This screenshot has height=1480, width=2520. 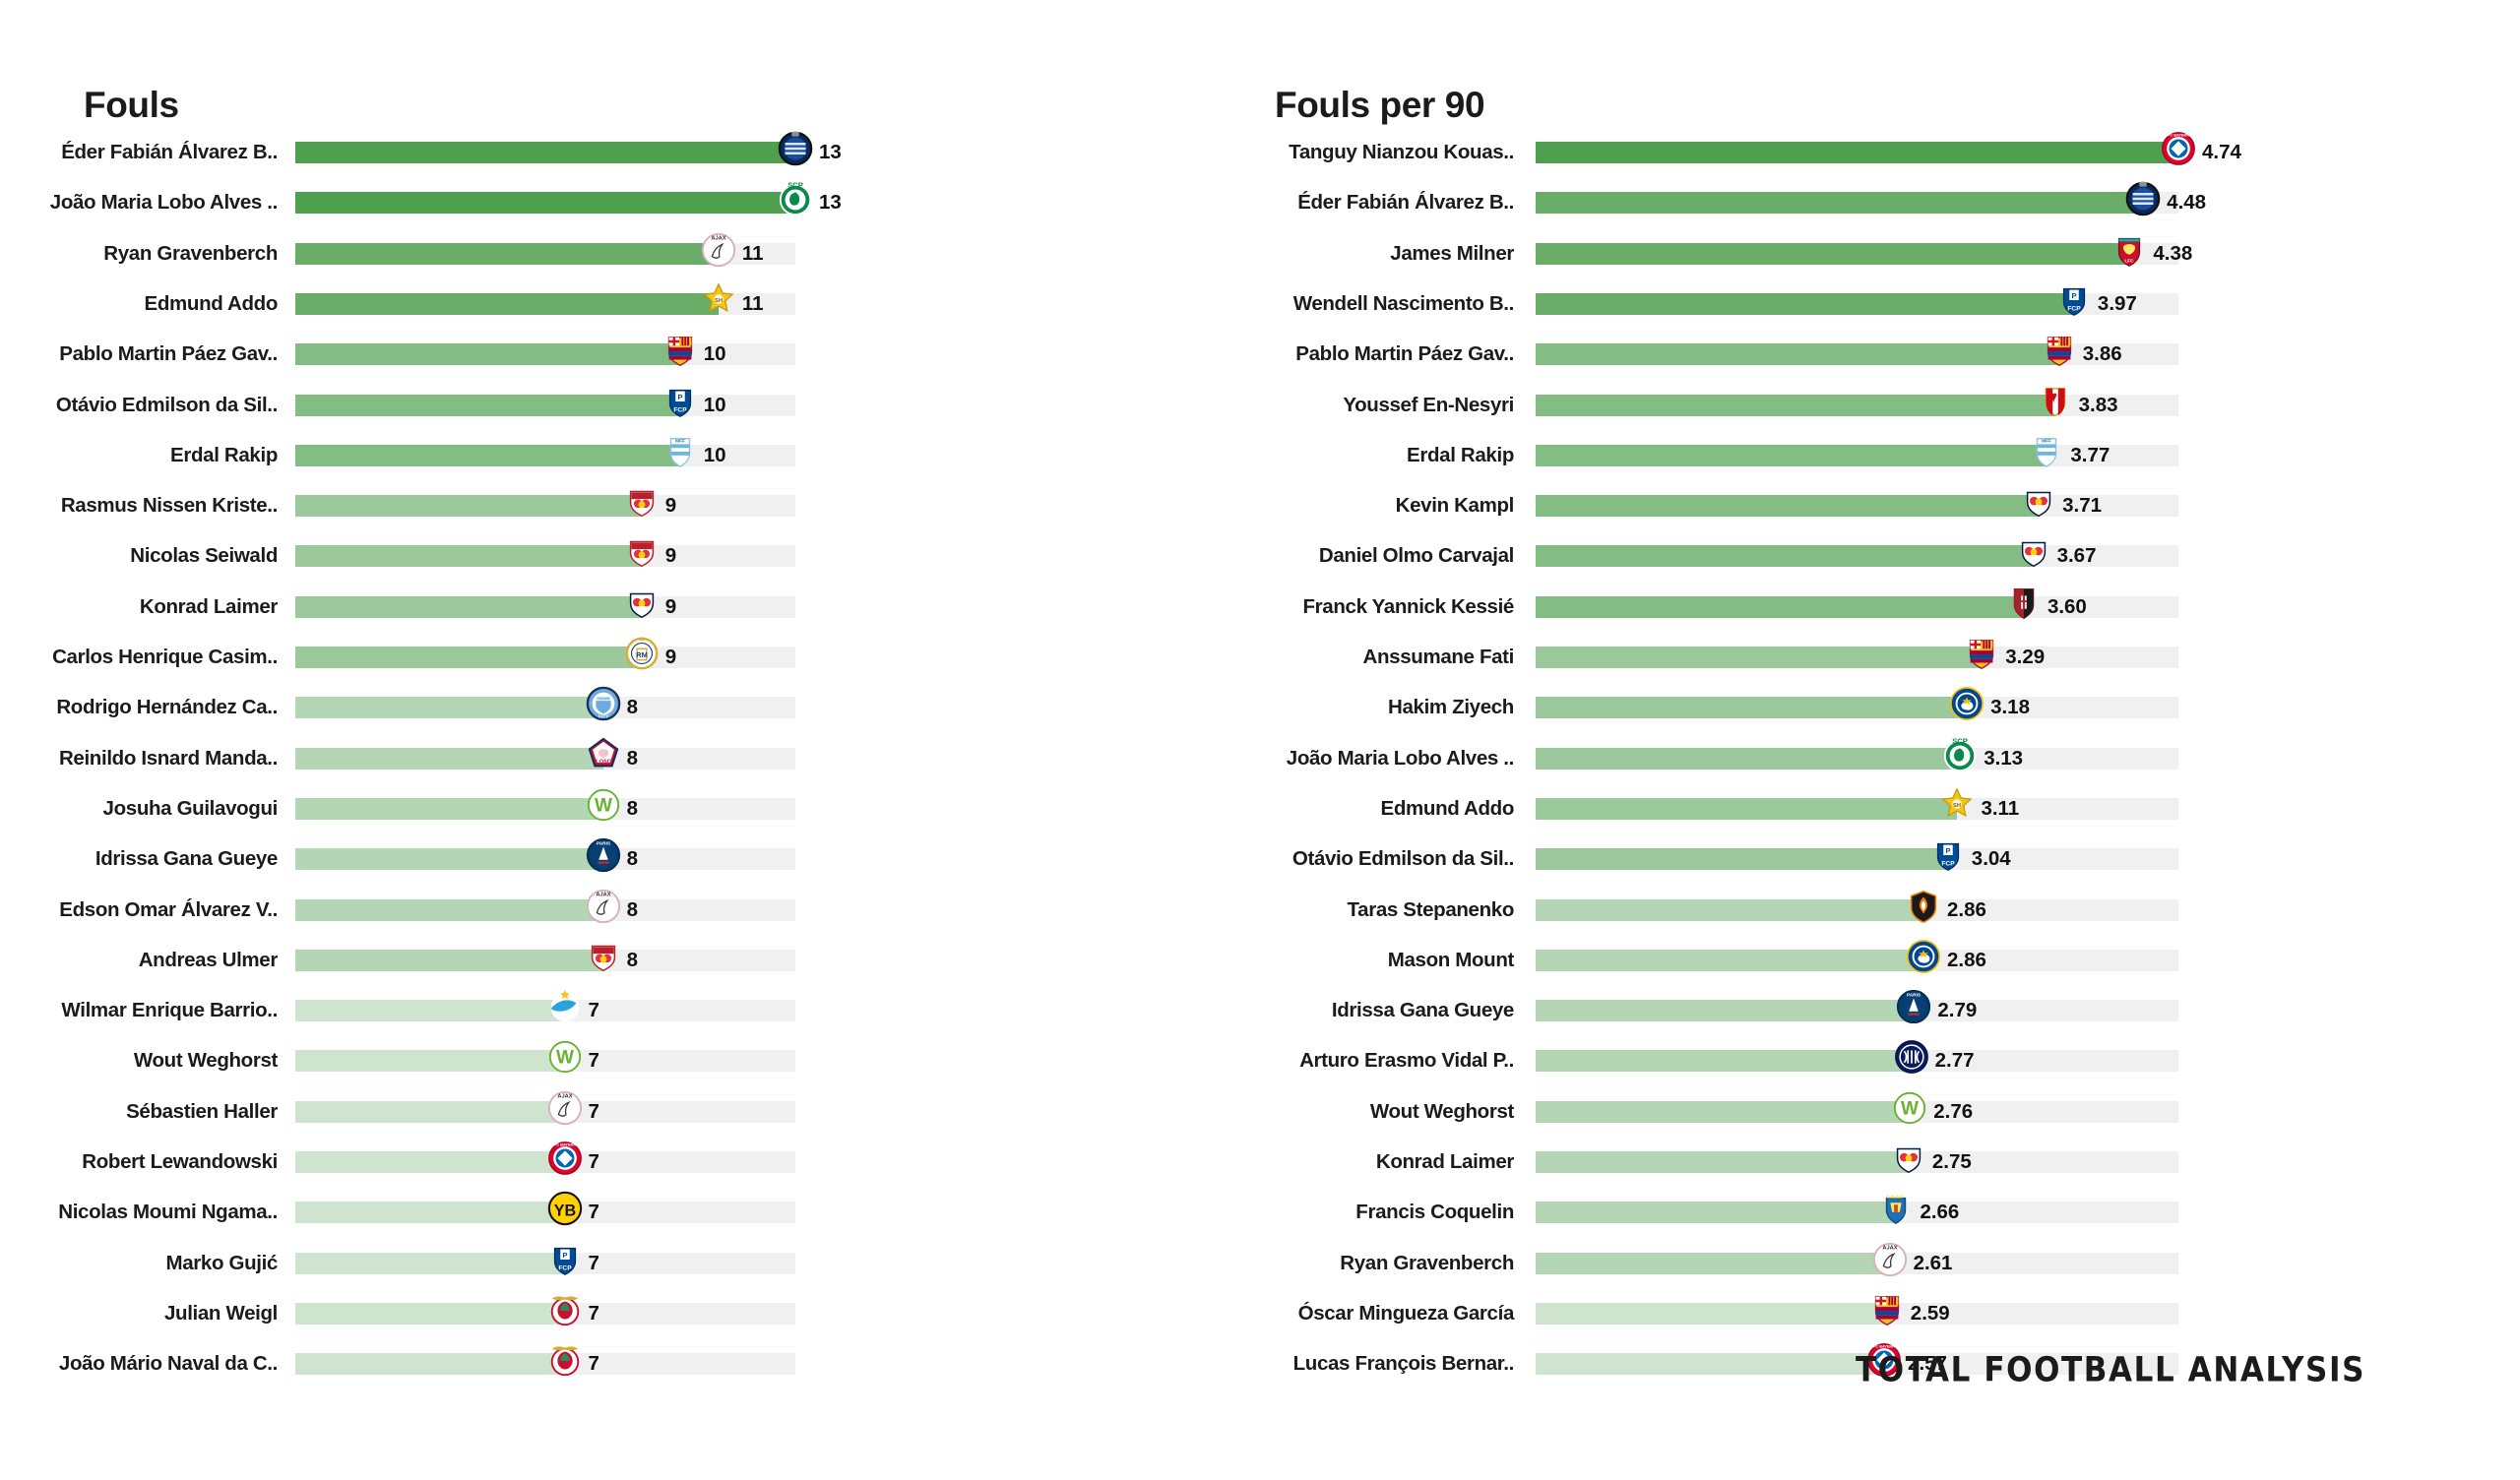 I want to click on club-crest-sheriff-icon: SH, so click(x=718, y=300).